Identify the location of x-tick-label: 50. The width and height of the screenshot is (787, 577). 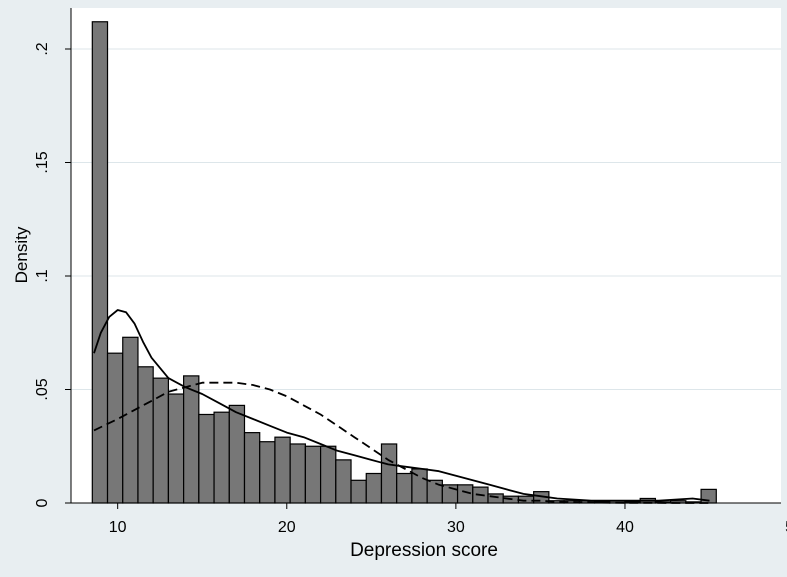
(786, 527).